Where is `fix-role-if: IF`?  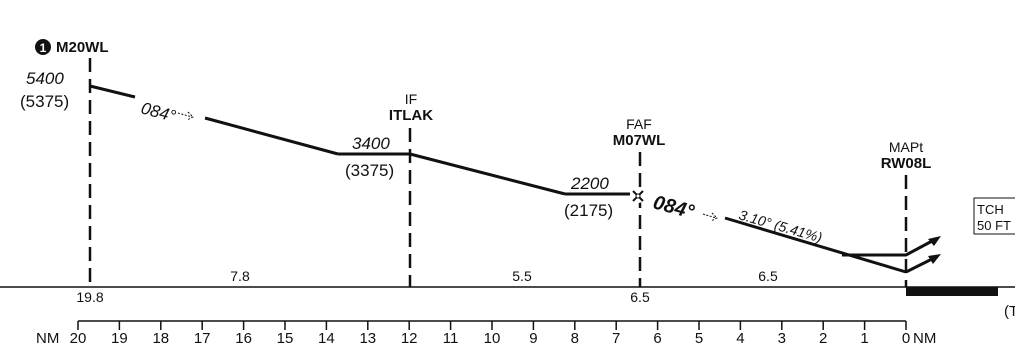 fix-role-if: IF is located at coordinates (411, 99).